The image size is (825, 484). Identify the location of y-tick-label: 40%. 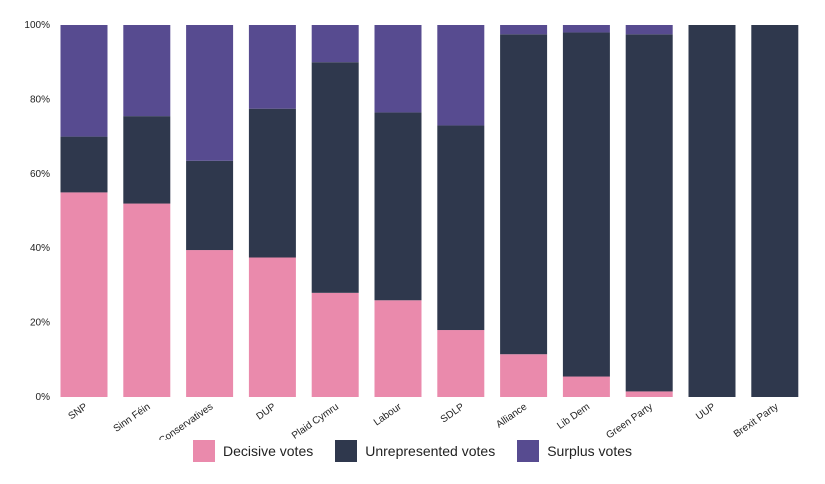
(40, 248).